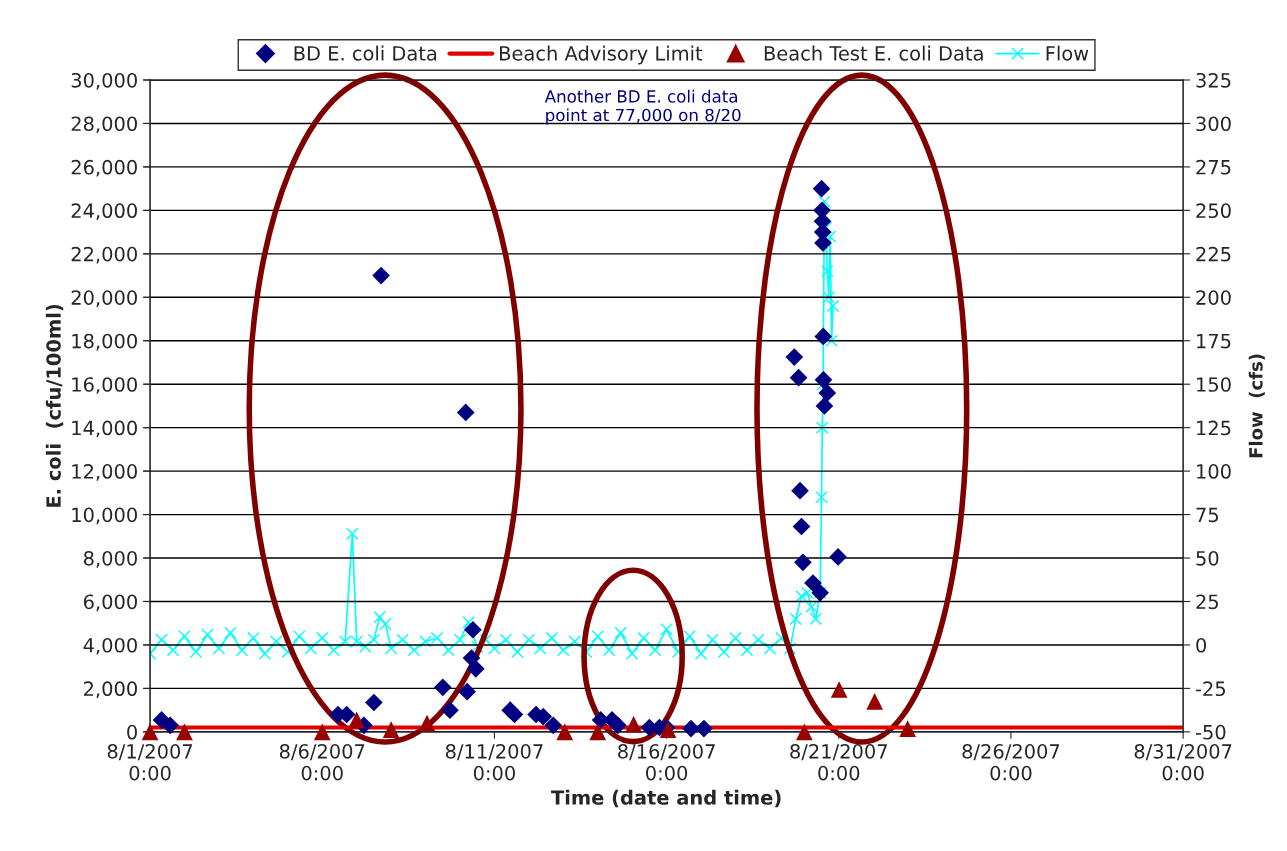 This screenshot has width=1287, height=851. Describe the element at coordinates (110, 559) in the screenshot. I see `y-tick-label: 8,000` at that location.